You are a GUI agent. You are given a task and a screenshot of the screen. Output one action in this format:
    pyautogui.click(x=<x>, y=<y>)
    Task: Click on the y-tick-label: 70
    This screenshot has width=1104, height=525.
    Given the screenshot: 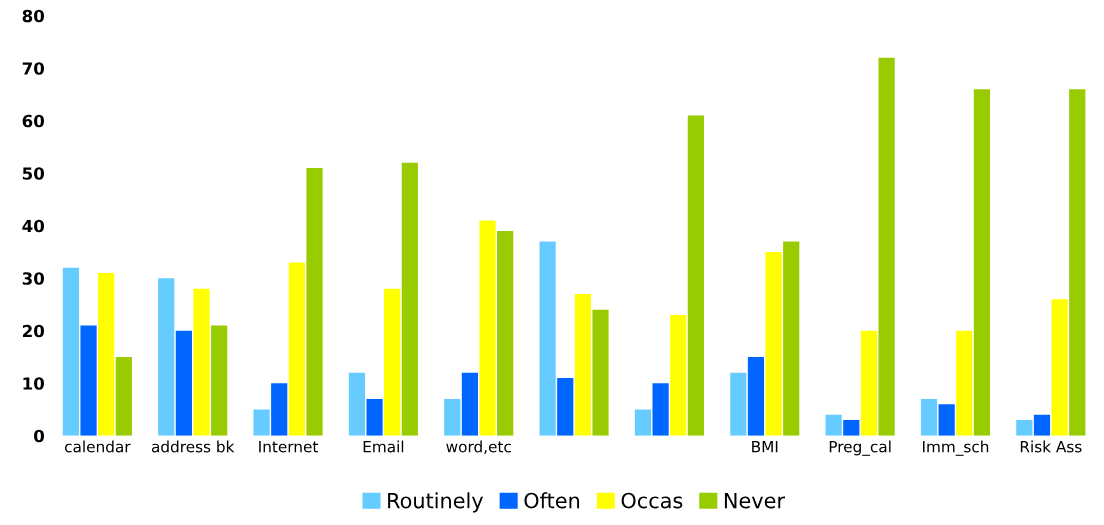 What is the action you would take?
    pyautogui.click(x=33, y=68)
    